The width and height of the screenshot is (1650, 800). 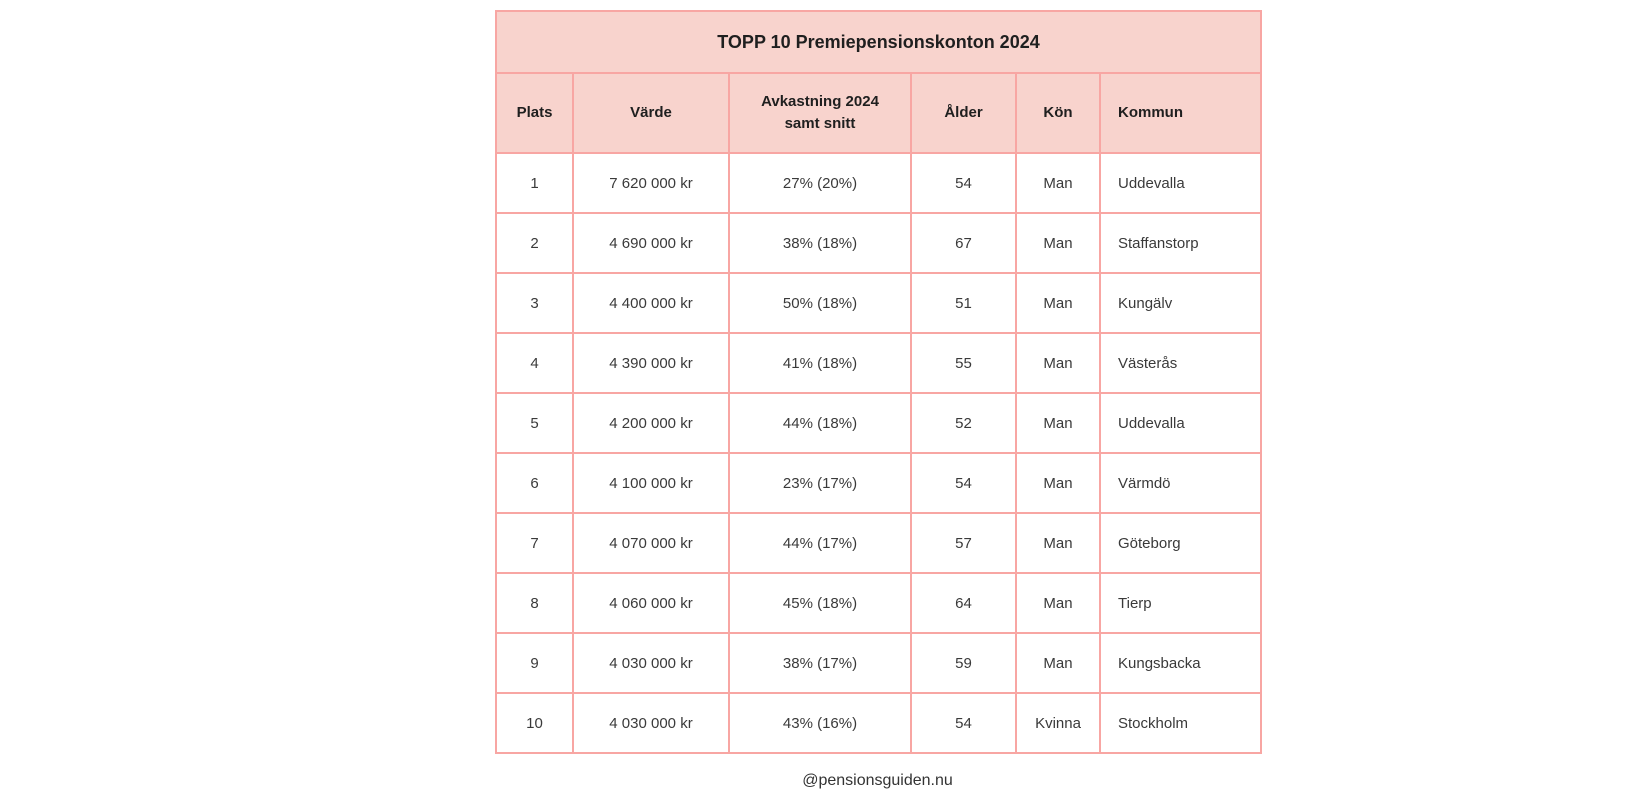 What do you see at coordinates (1180, 303) in the screenshot?
I see `cell-kommun: Kungälv` at bounding box center [1180, 303].